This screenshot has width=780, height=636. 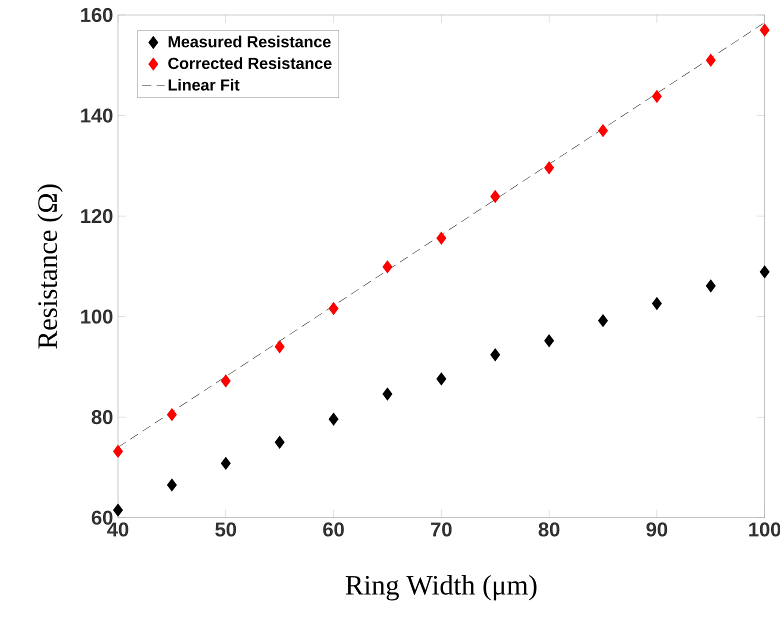 What do you see at coordinates (225, 529) in the screenshot?
I see `x-tick-label: 50` at bounding box center [225, 529].